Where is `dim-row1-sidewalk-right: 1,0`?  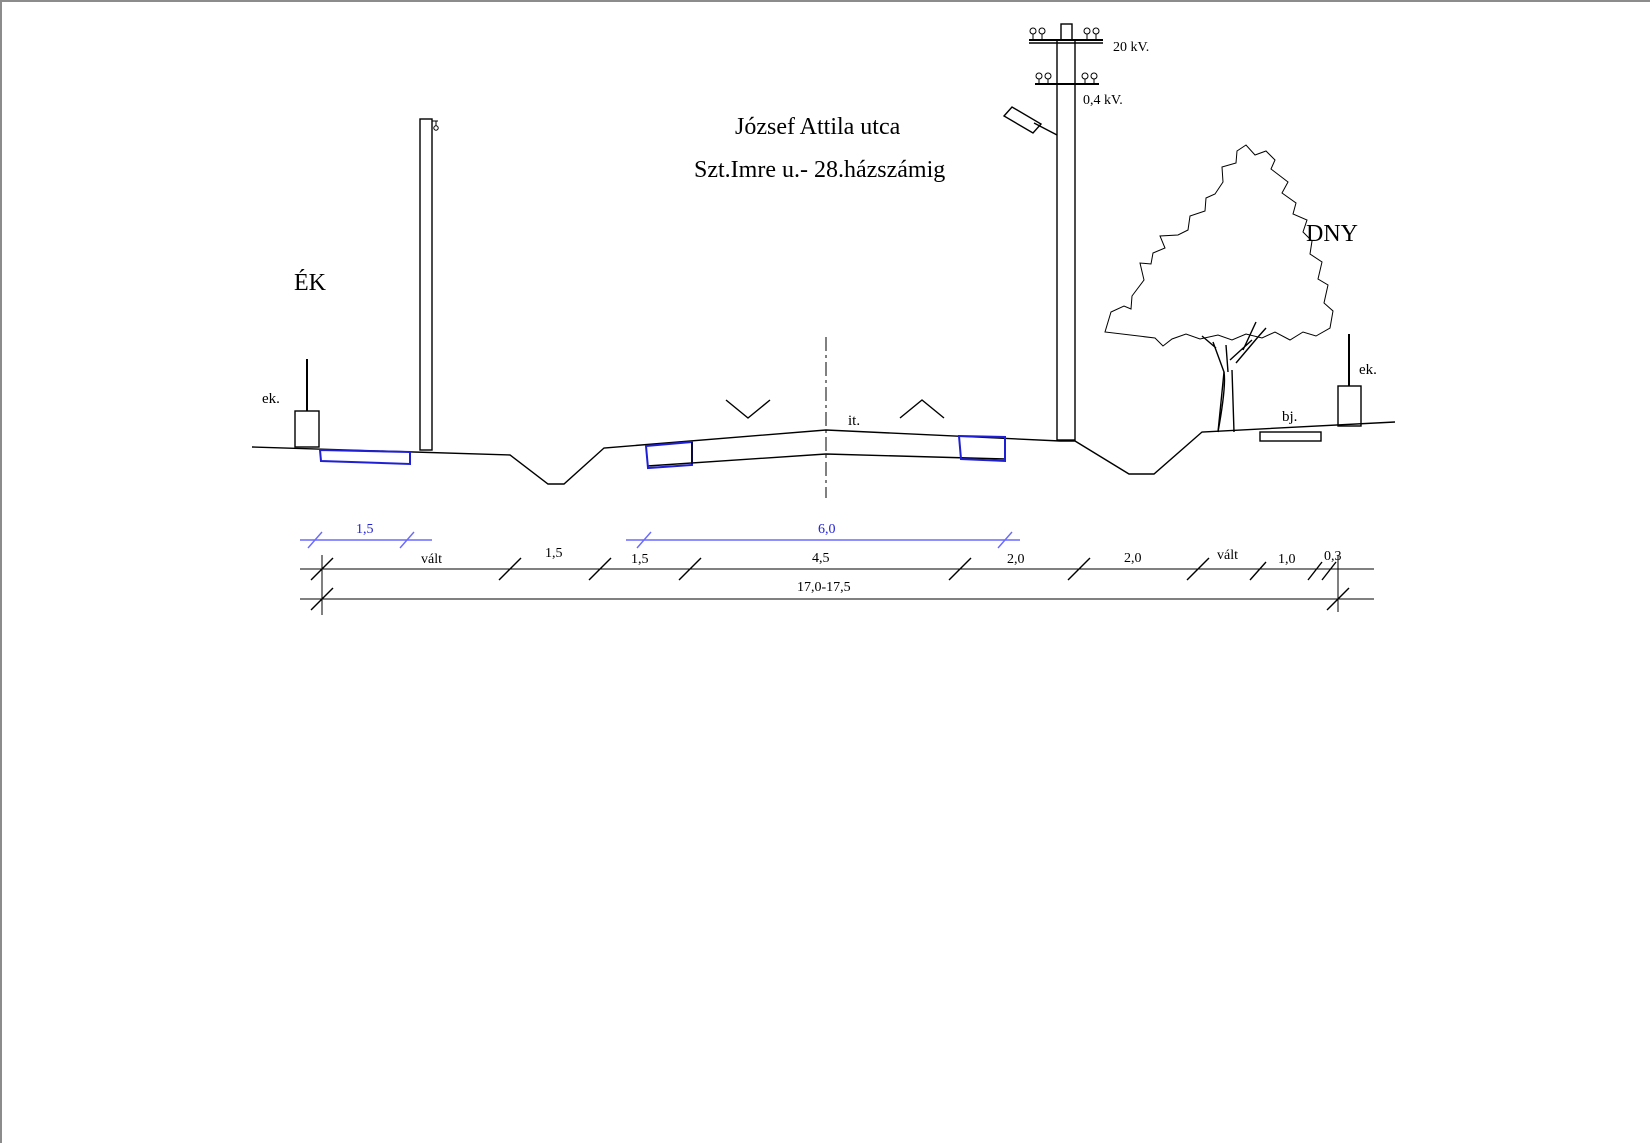
dim-row1-sidewalk-right: 1,0 is located at coordinates (1287, 559).